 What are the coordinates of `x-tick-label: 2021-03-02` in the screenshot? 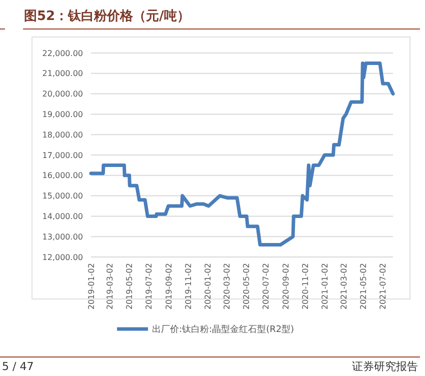 It's located at (343, 286).